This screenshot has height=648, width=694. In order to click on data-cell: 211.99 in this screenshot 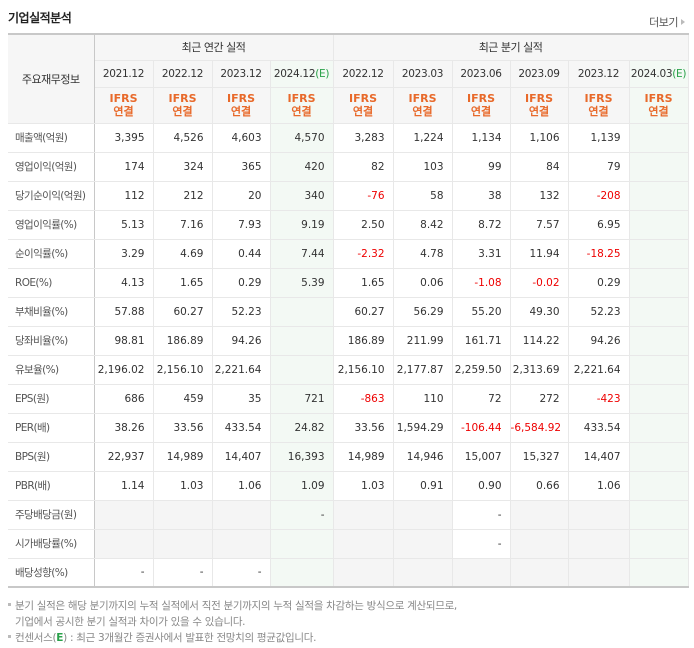, I will do `click(422, 340)`.